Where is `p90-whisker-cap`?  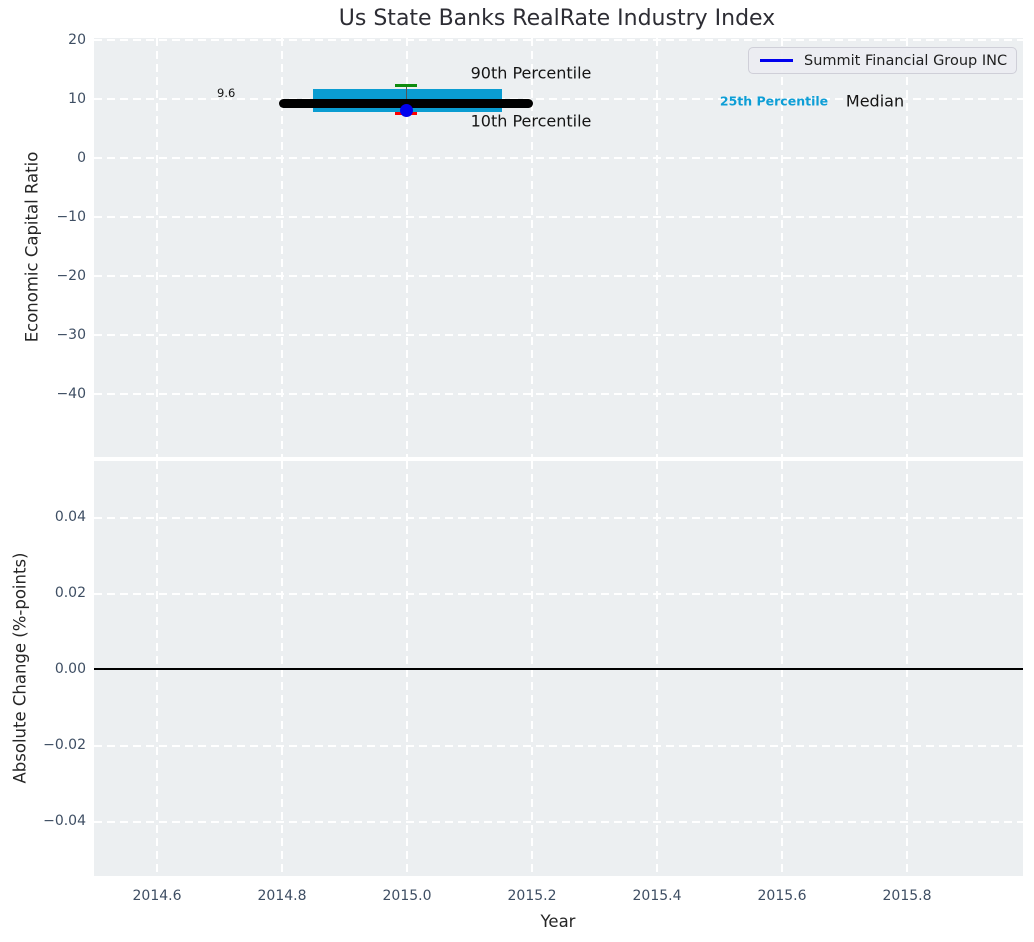
p90-whisker-cap is located at coordinates (406, 85).